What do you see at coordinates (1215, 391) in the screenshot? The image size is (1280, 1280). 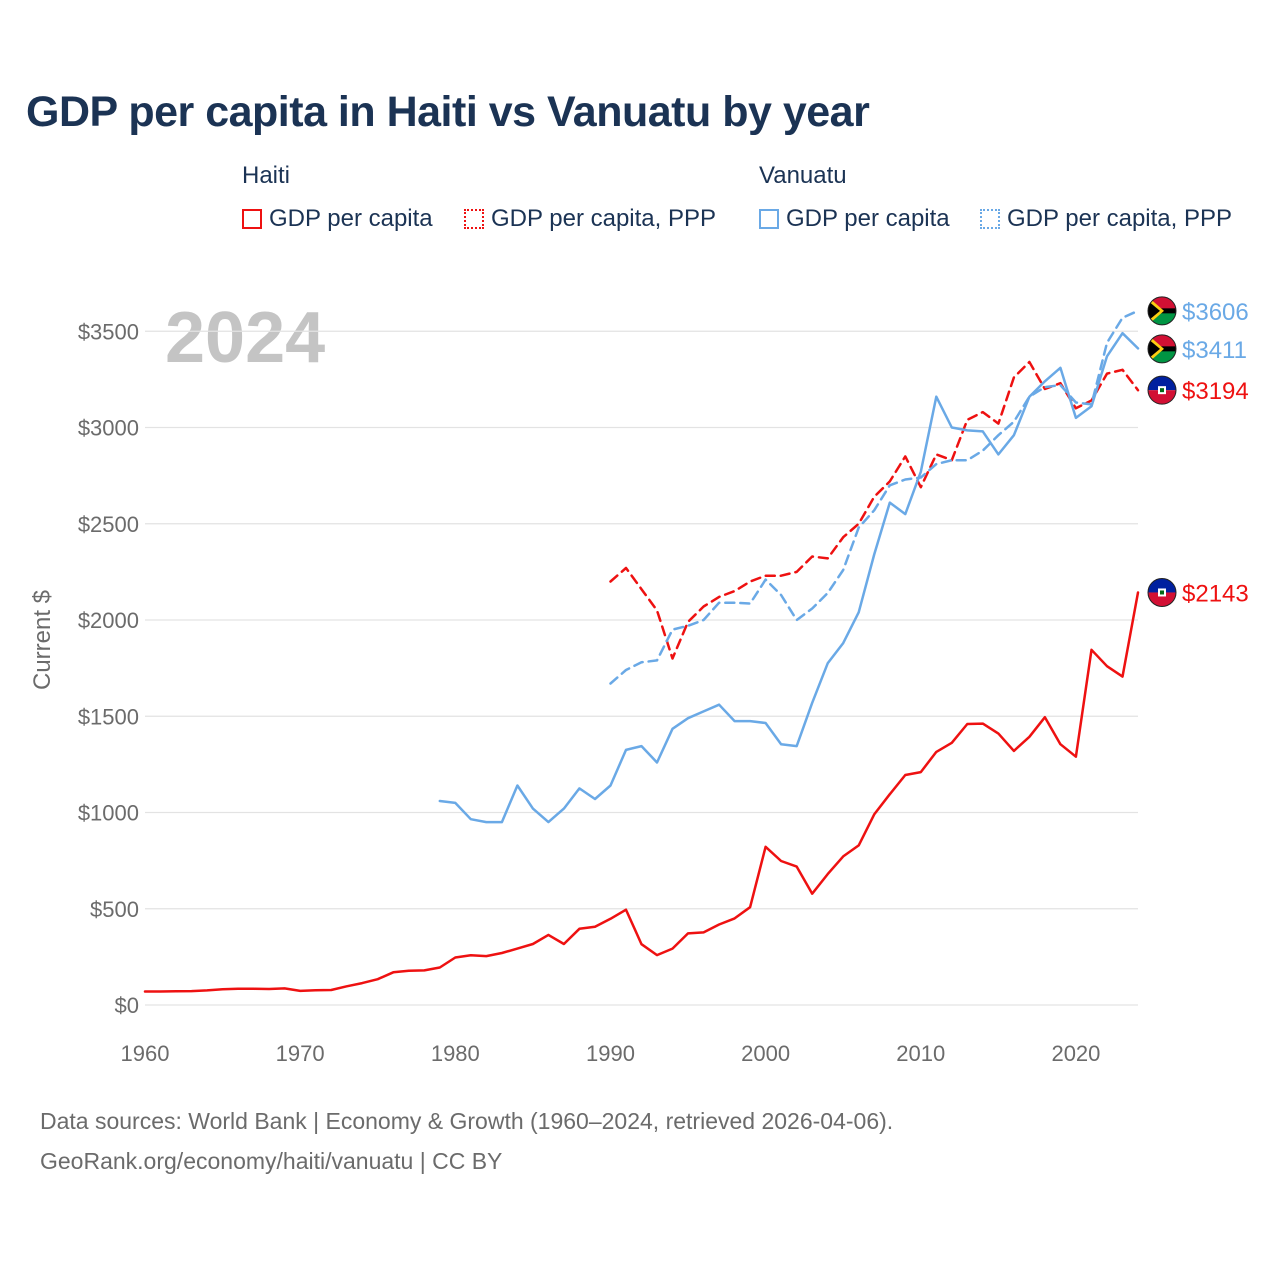 I see `end-value-label-haiti-ppp: $3194` at bounding box center [1215, 391].